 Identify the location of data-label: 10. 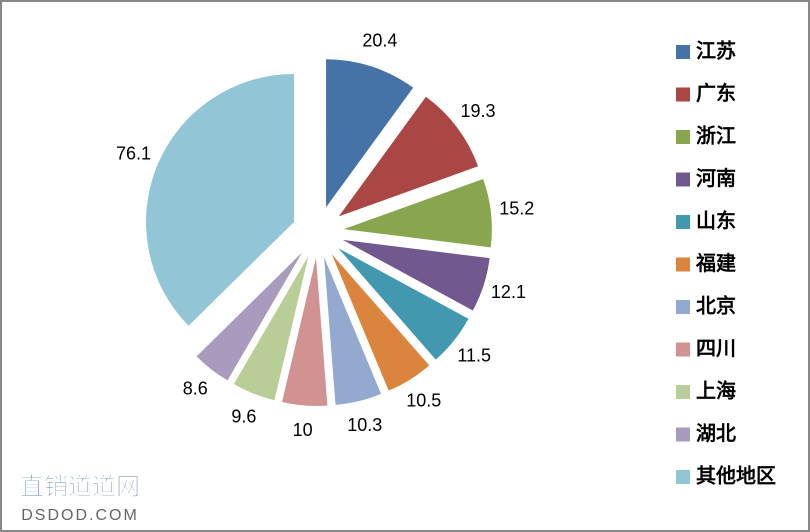
(303, 430).